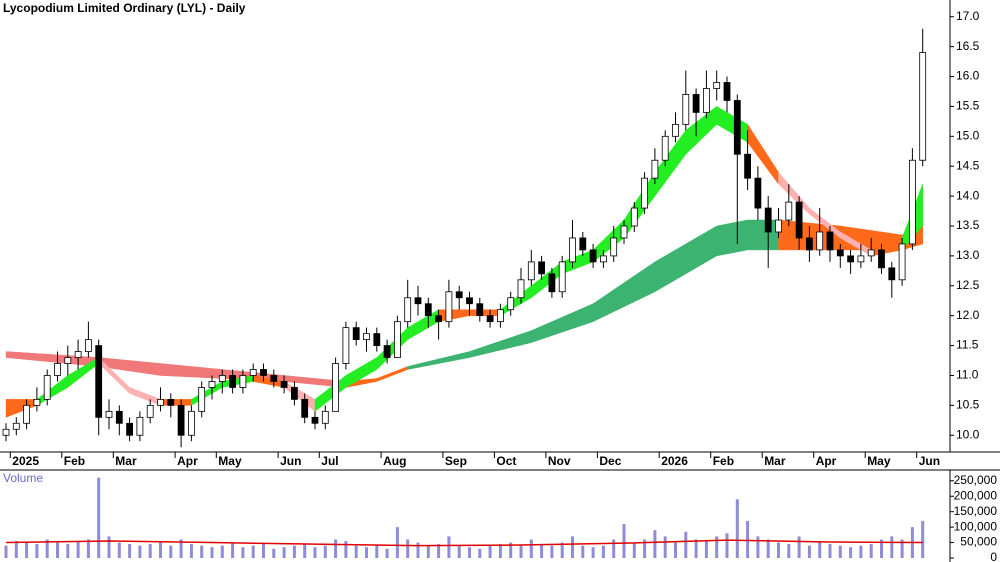  Describe the element at coordinates (723, 461) in the screenshot. I see `x-tick-label: Feb` at that location.